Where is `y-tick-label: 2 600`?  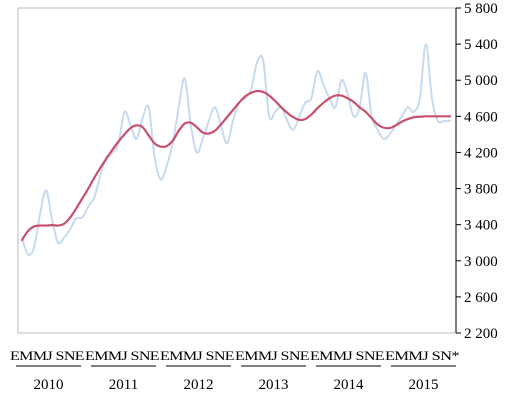 y-tick-label: 2 600 is located at coordinates (481, 298).